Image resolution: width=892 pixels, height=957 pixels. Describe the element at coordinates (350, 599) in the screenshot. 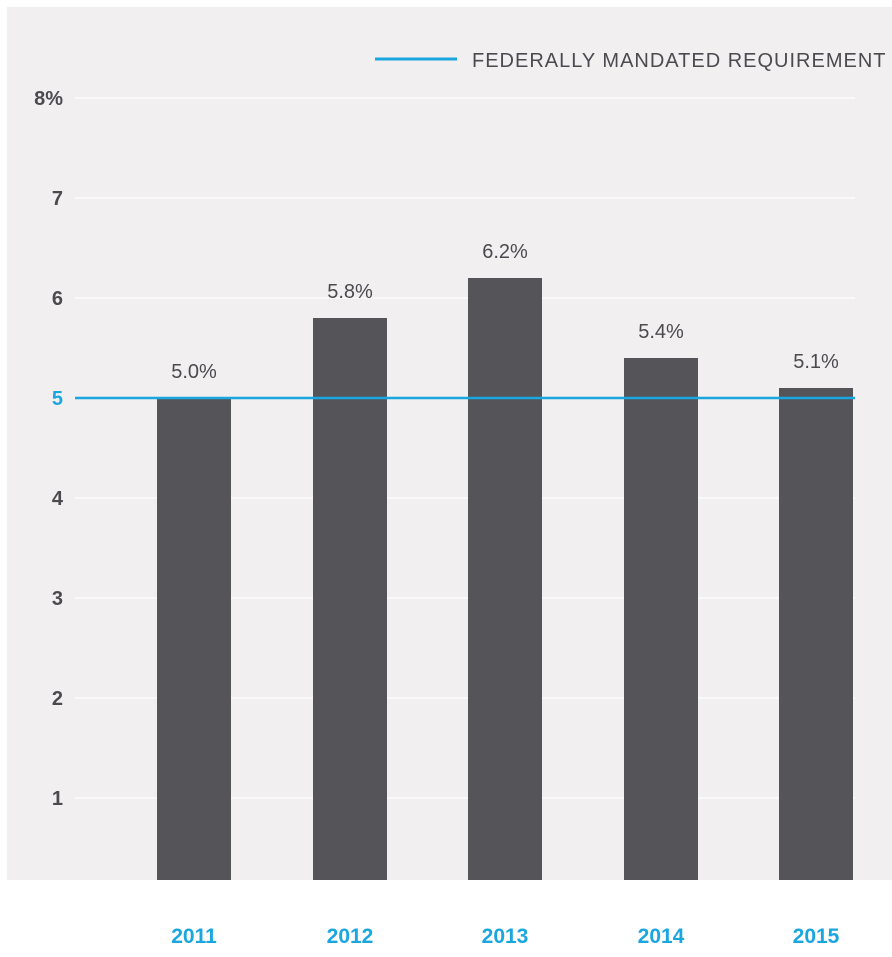

I see `bar-2012` at that location.